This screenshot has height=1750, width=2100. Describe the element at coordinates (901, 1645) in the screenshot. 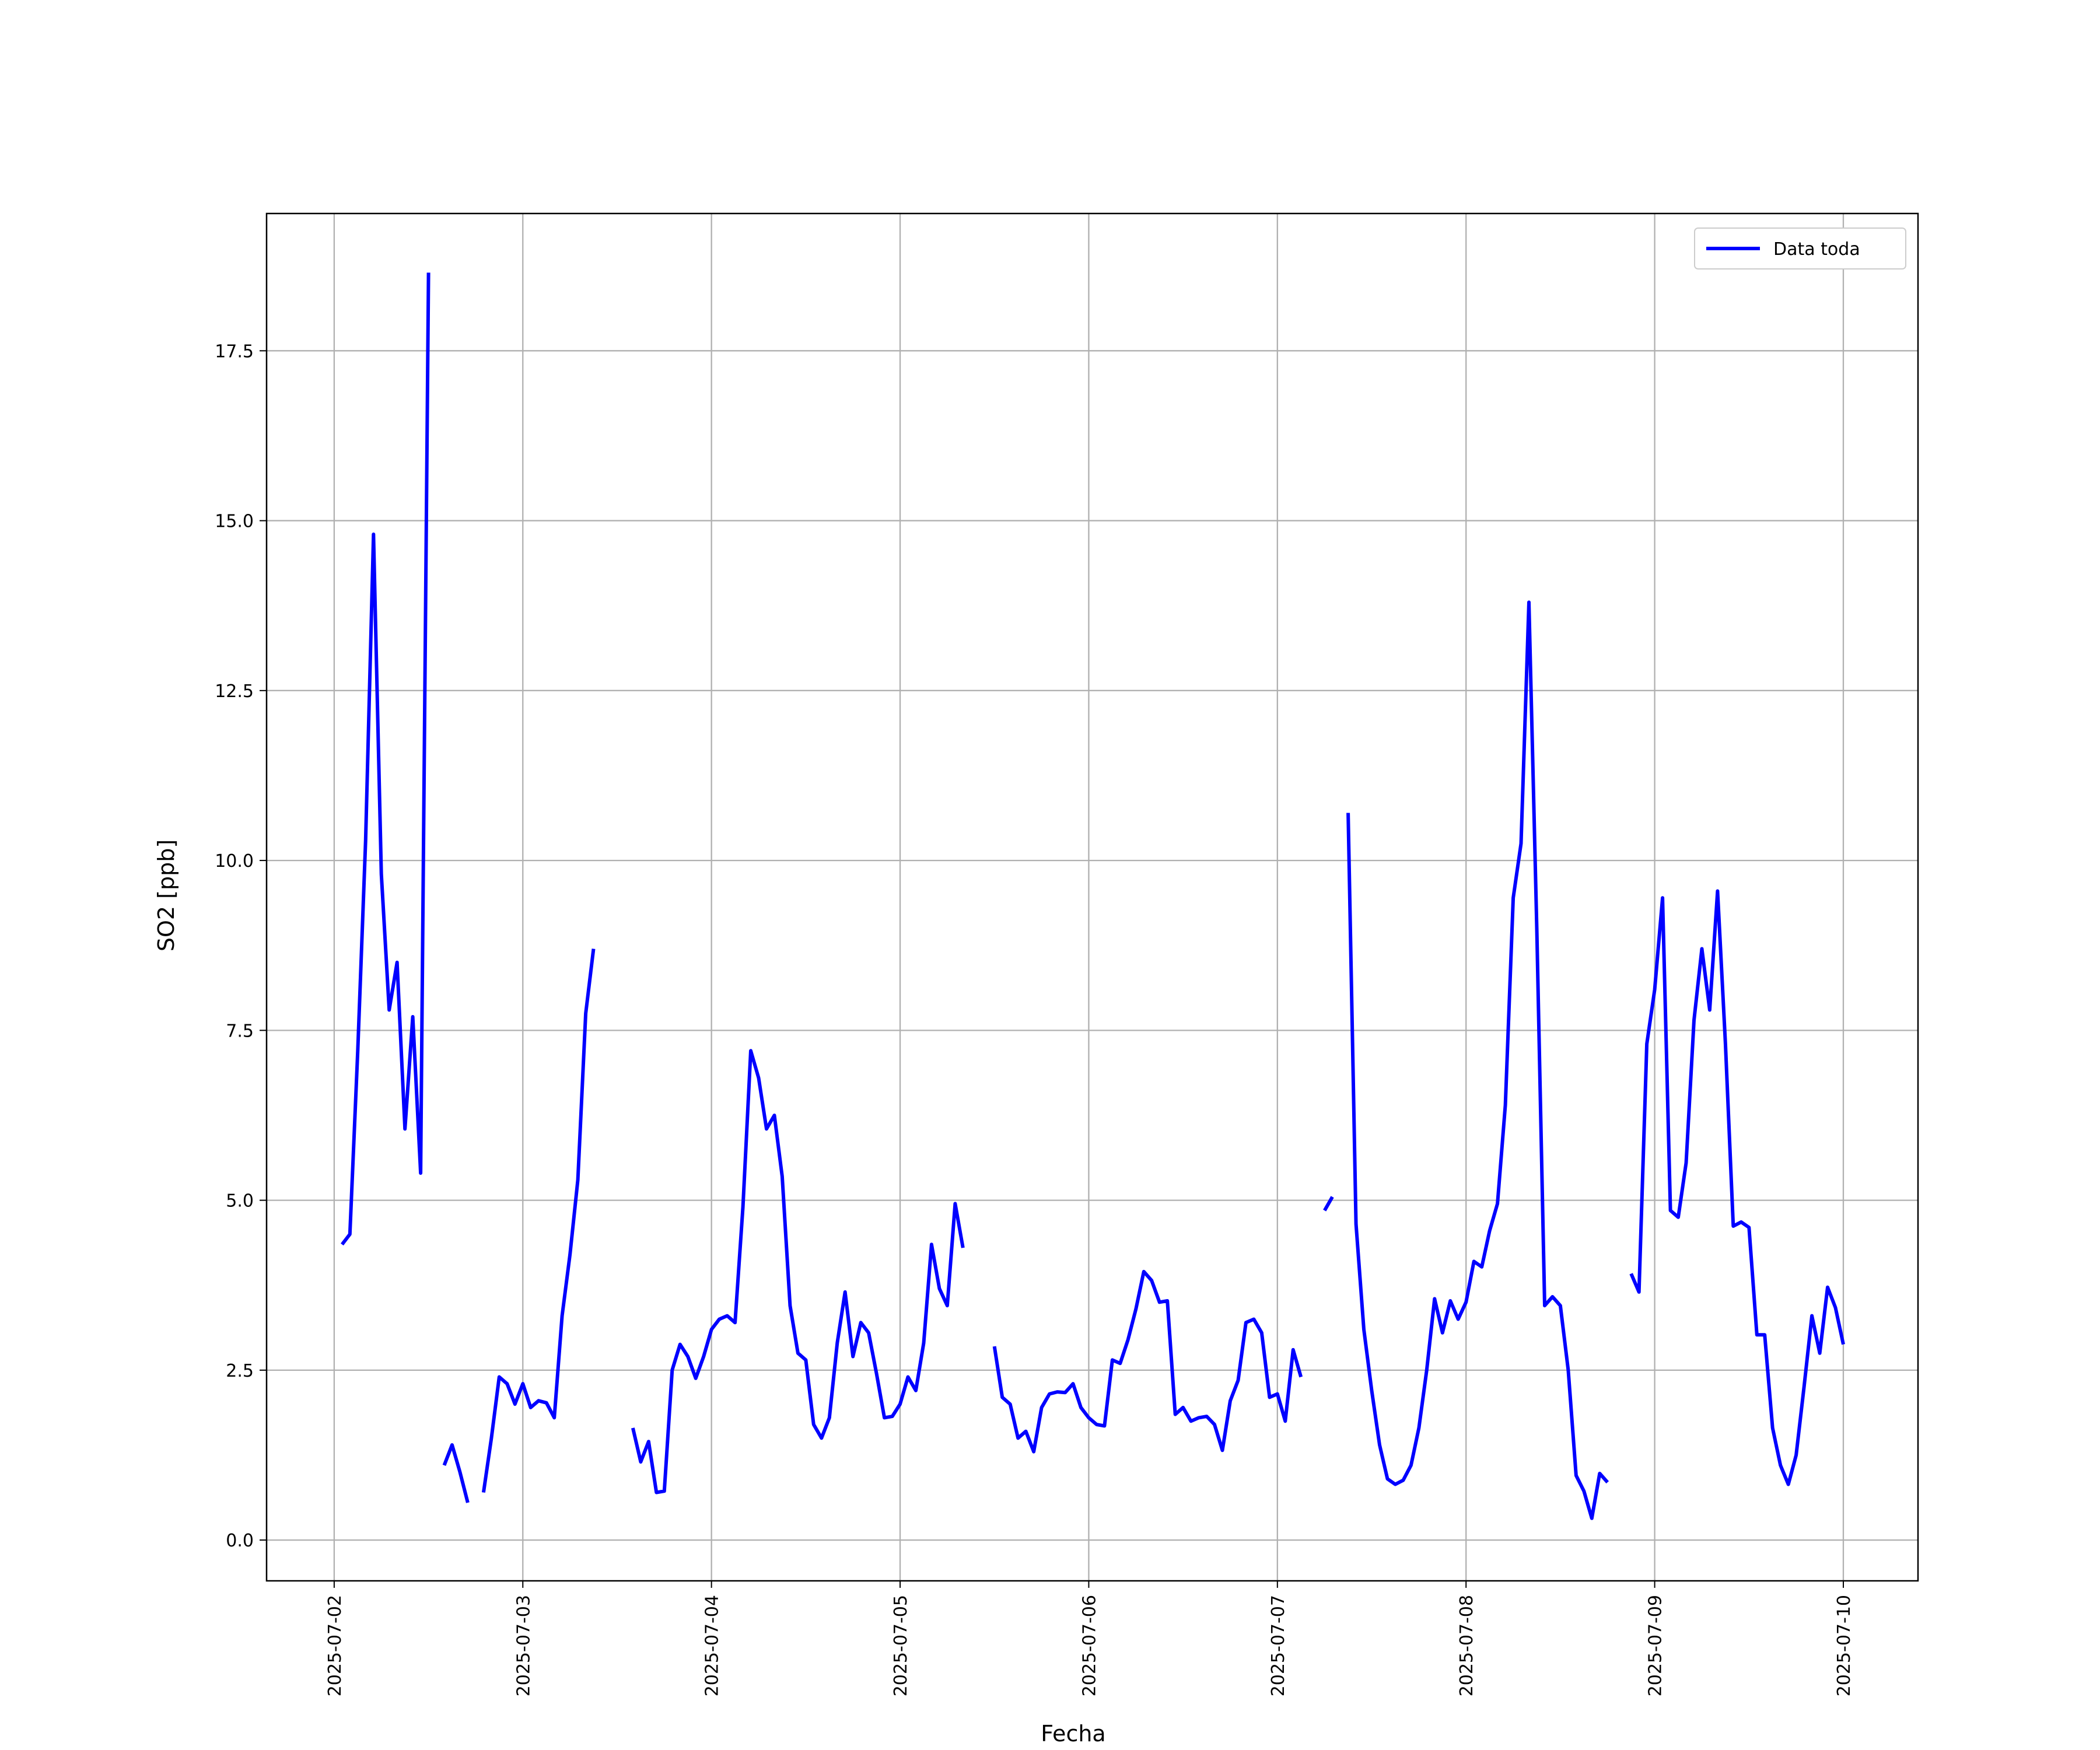

I see `x-tick-label: 2025-07-05` at that location.